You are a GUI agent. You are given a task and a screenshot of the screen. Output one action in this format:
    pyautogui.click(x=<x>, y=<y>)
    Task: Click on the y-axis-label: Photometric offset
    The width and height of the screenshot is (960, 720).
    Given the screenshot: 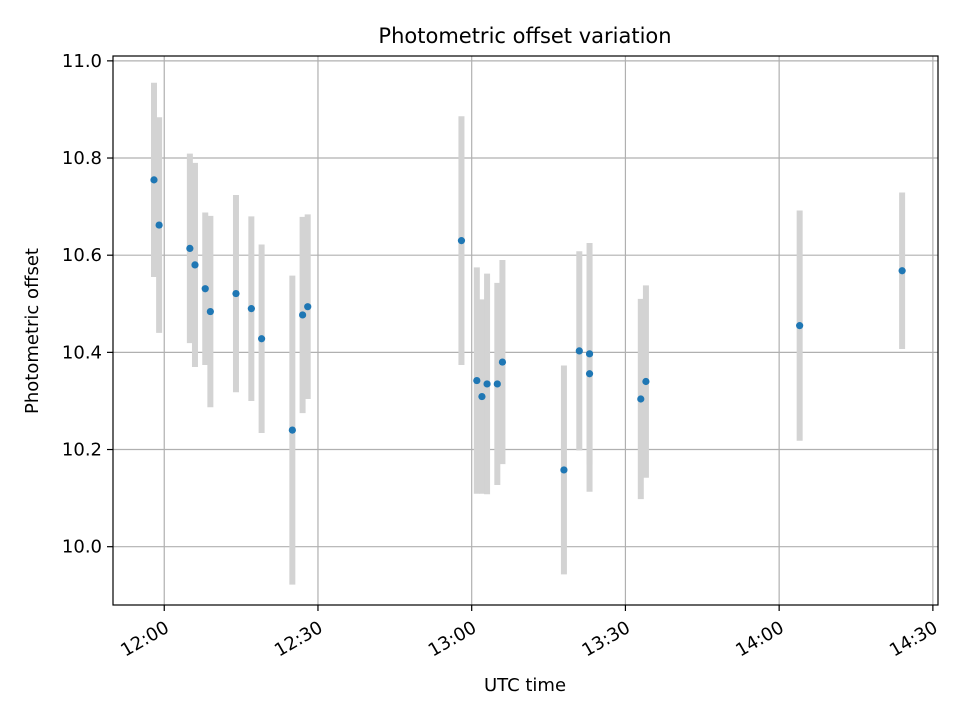 What is the action you would take?
    pyautogui.click(x=32, y=331)
    